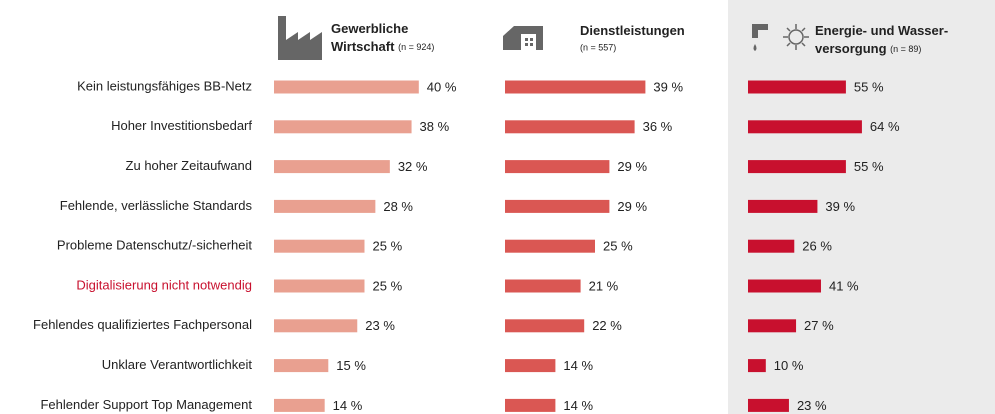 The width and height of the screenshot is (995, 414). I want to click on legend-label: Energie- und Wasser-, so click(881, 30).